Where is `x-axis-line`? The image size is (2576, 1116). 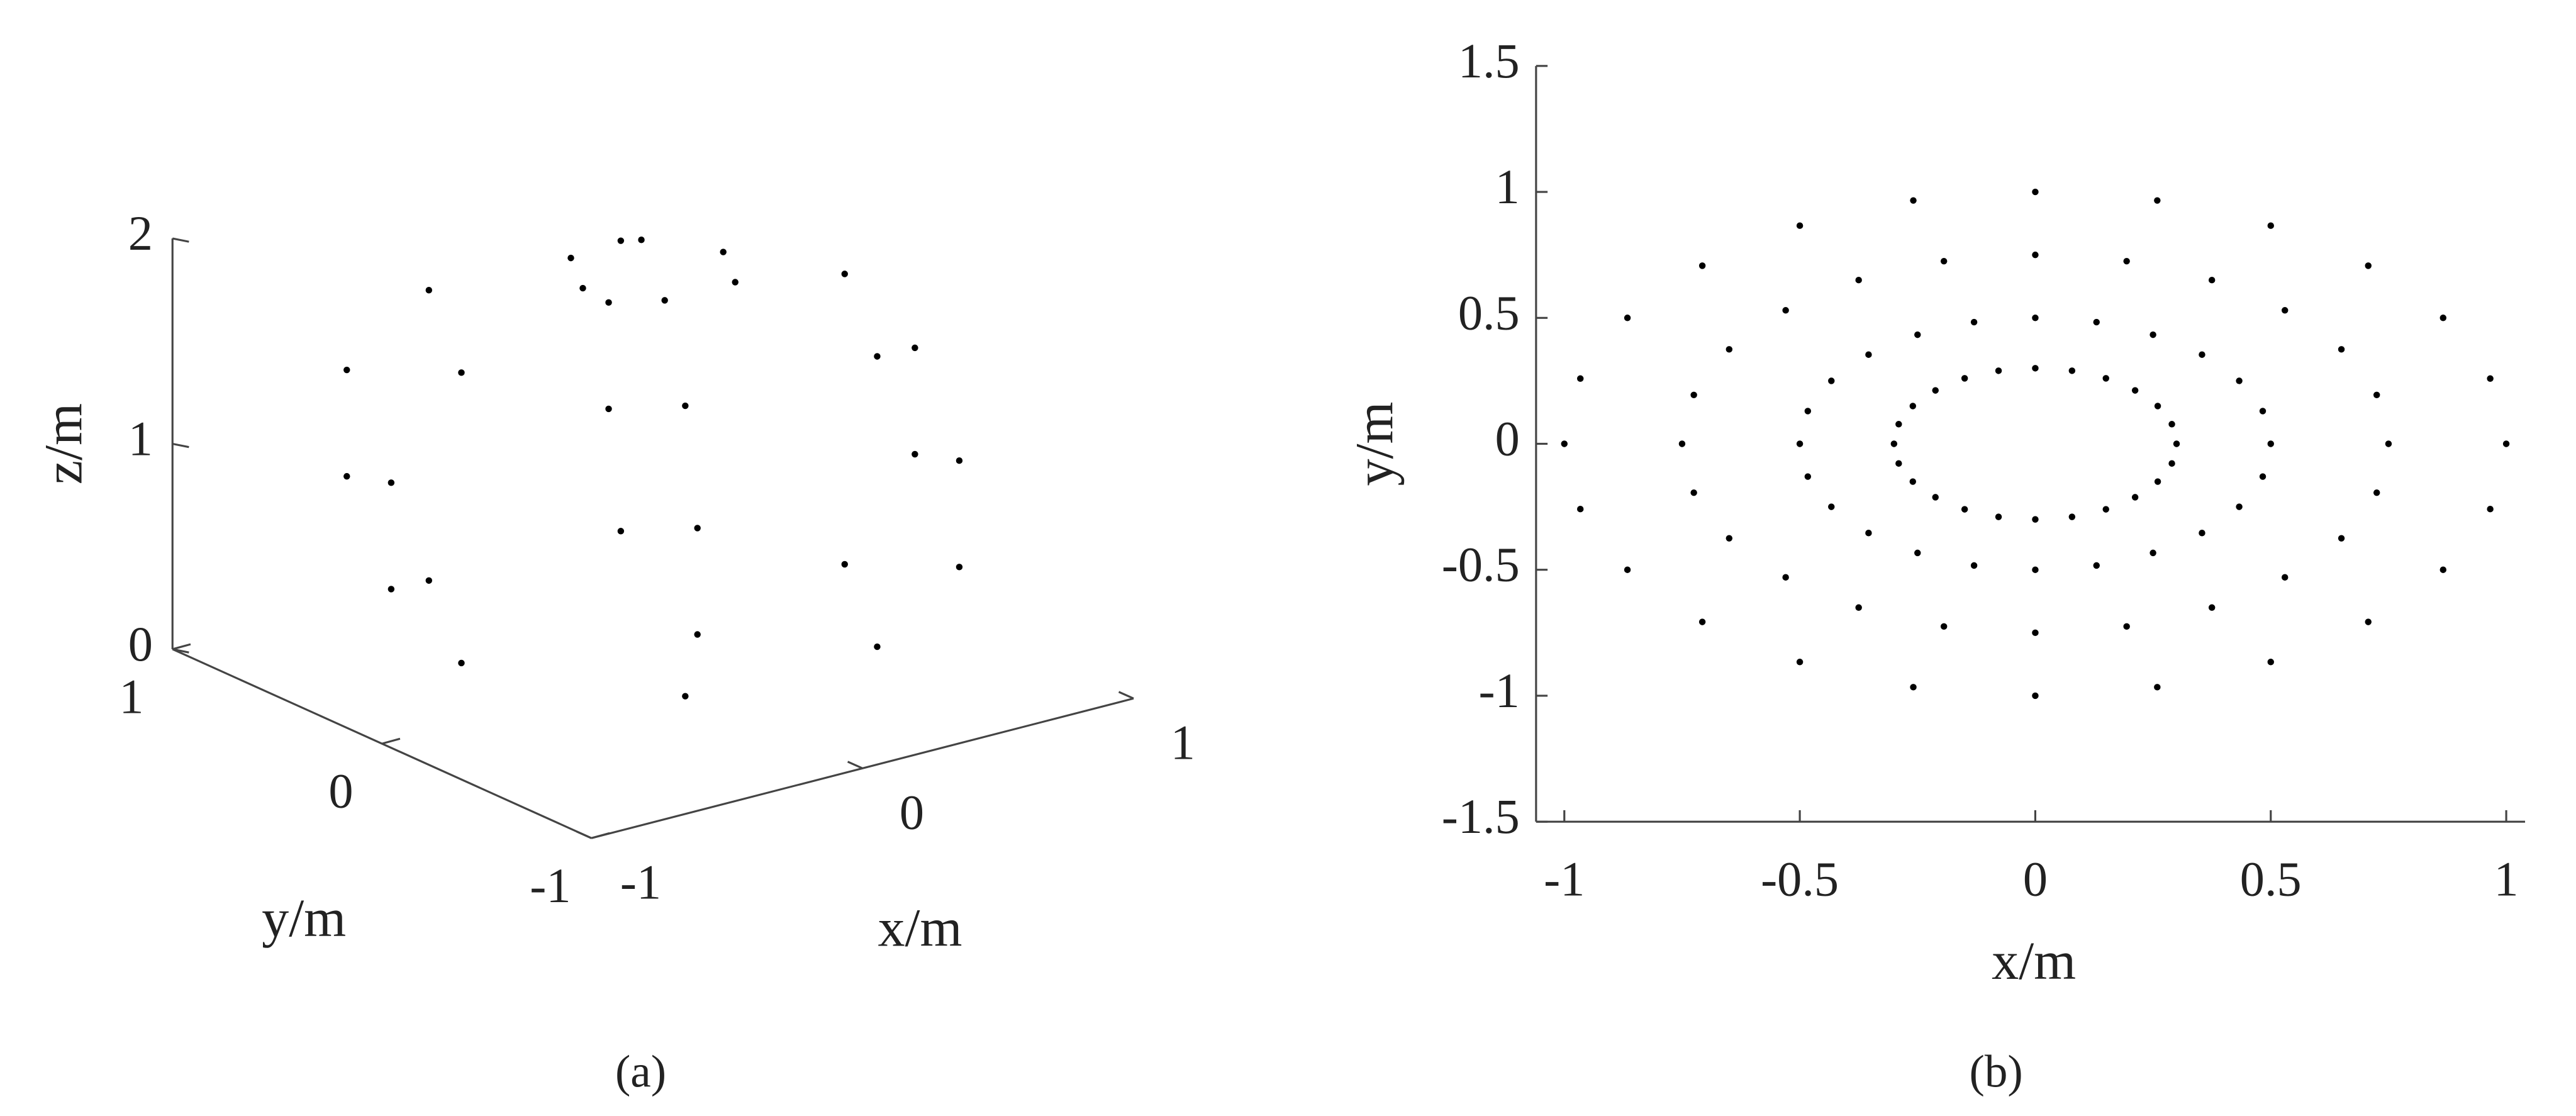 x-axis-line is located at coordinates (862, 768).